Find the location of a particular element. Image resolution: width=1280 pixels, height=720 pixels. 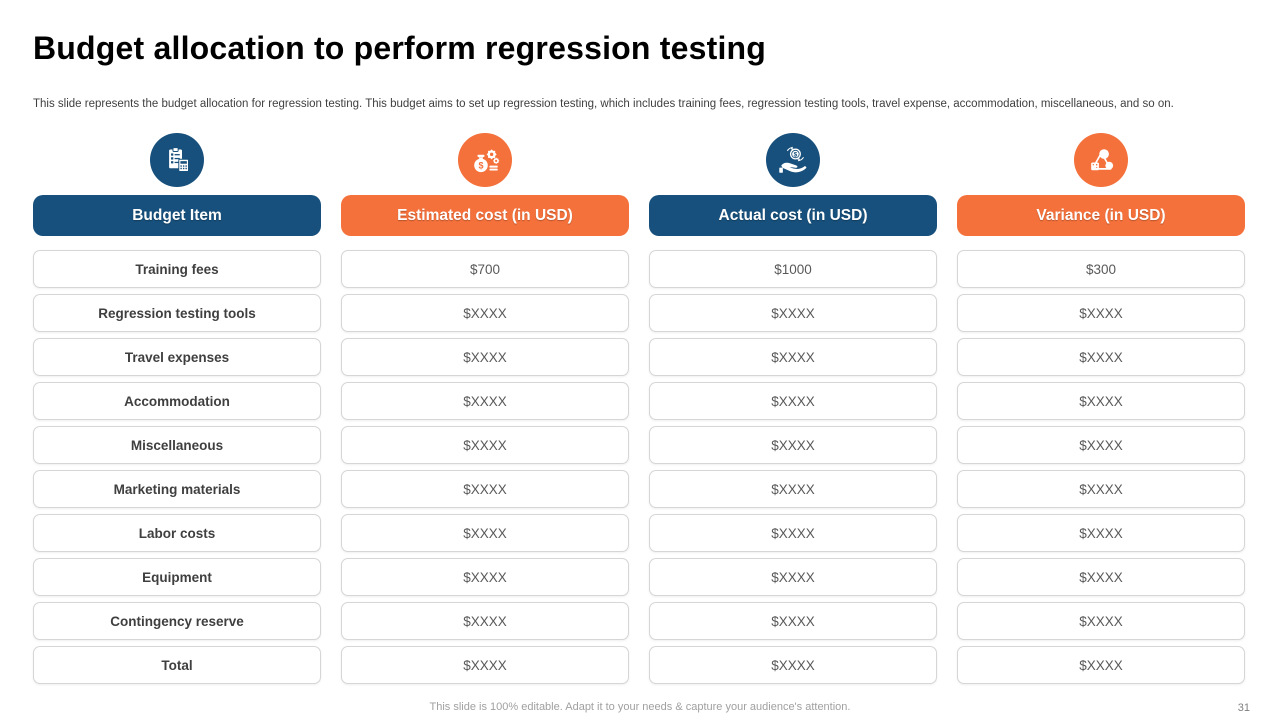

shapes-variance-icon is located at coordinates (1101, 160).